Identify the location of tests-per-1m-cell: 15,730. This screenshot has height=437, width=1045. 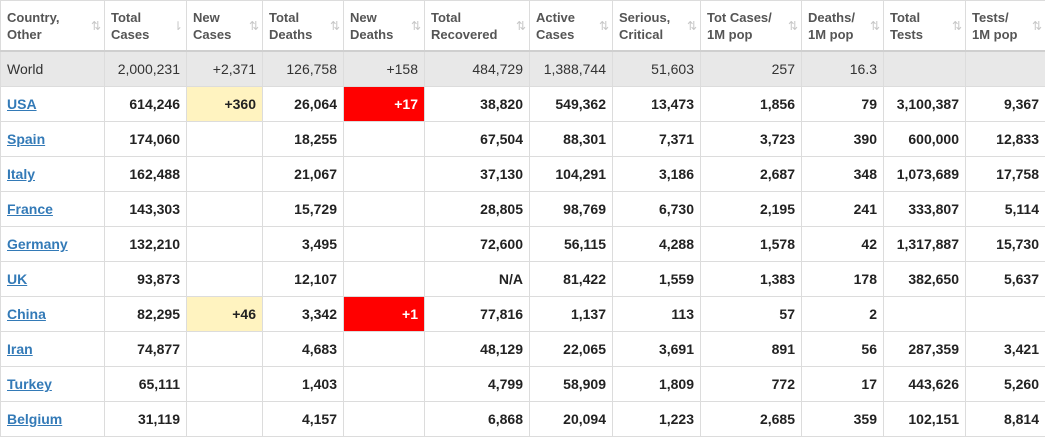
(1005, 244).